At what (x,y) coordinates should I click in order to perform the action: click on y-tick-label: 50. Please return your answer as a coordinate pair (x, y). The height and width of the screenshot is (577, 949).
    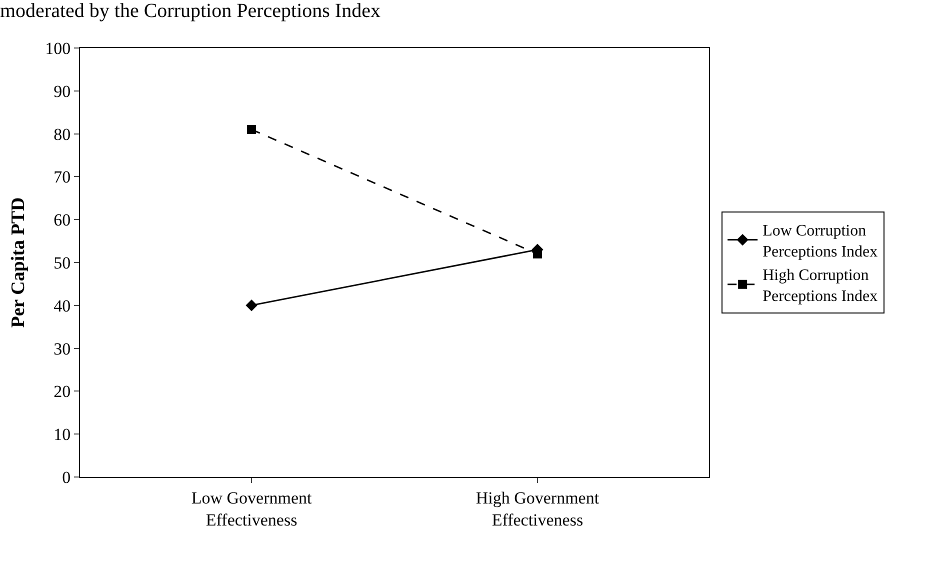
    Looking at the image, I should click on (62, 262).